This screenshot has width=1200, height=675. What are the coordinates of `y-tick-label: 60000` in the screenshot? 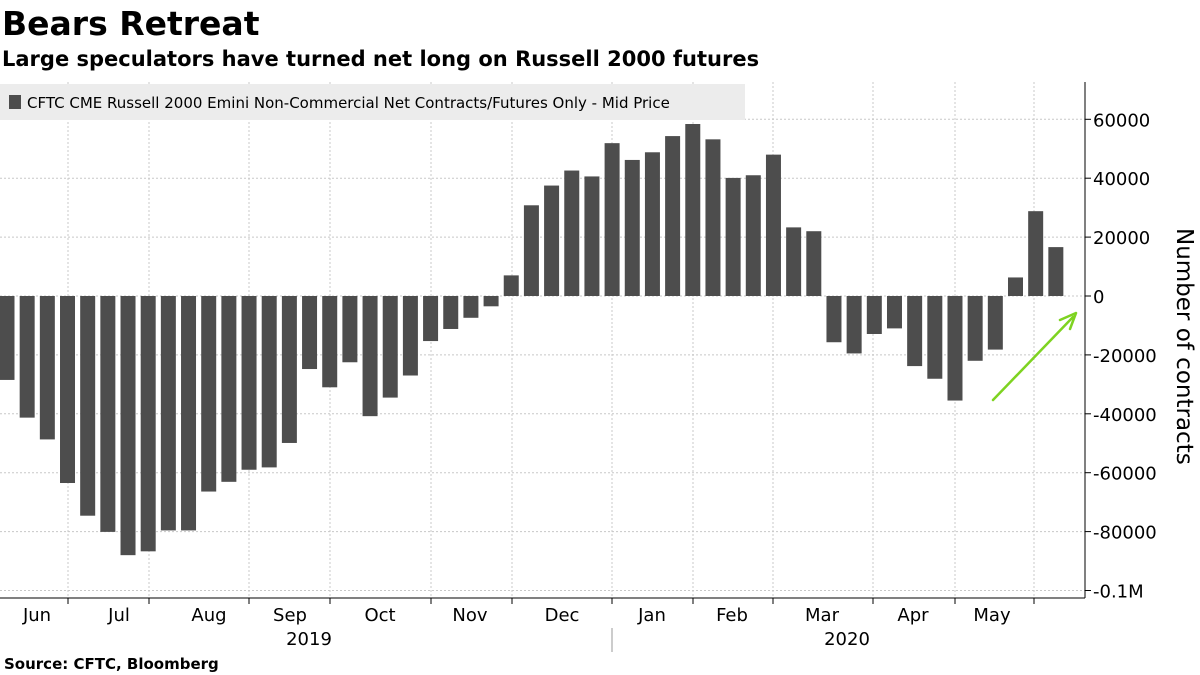 It's located at (1121, 120).